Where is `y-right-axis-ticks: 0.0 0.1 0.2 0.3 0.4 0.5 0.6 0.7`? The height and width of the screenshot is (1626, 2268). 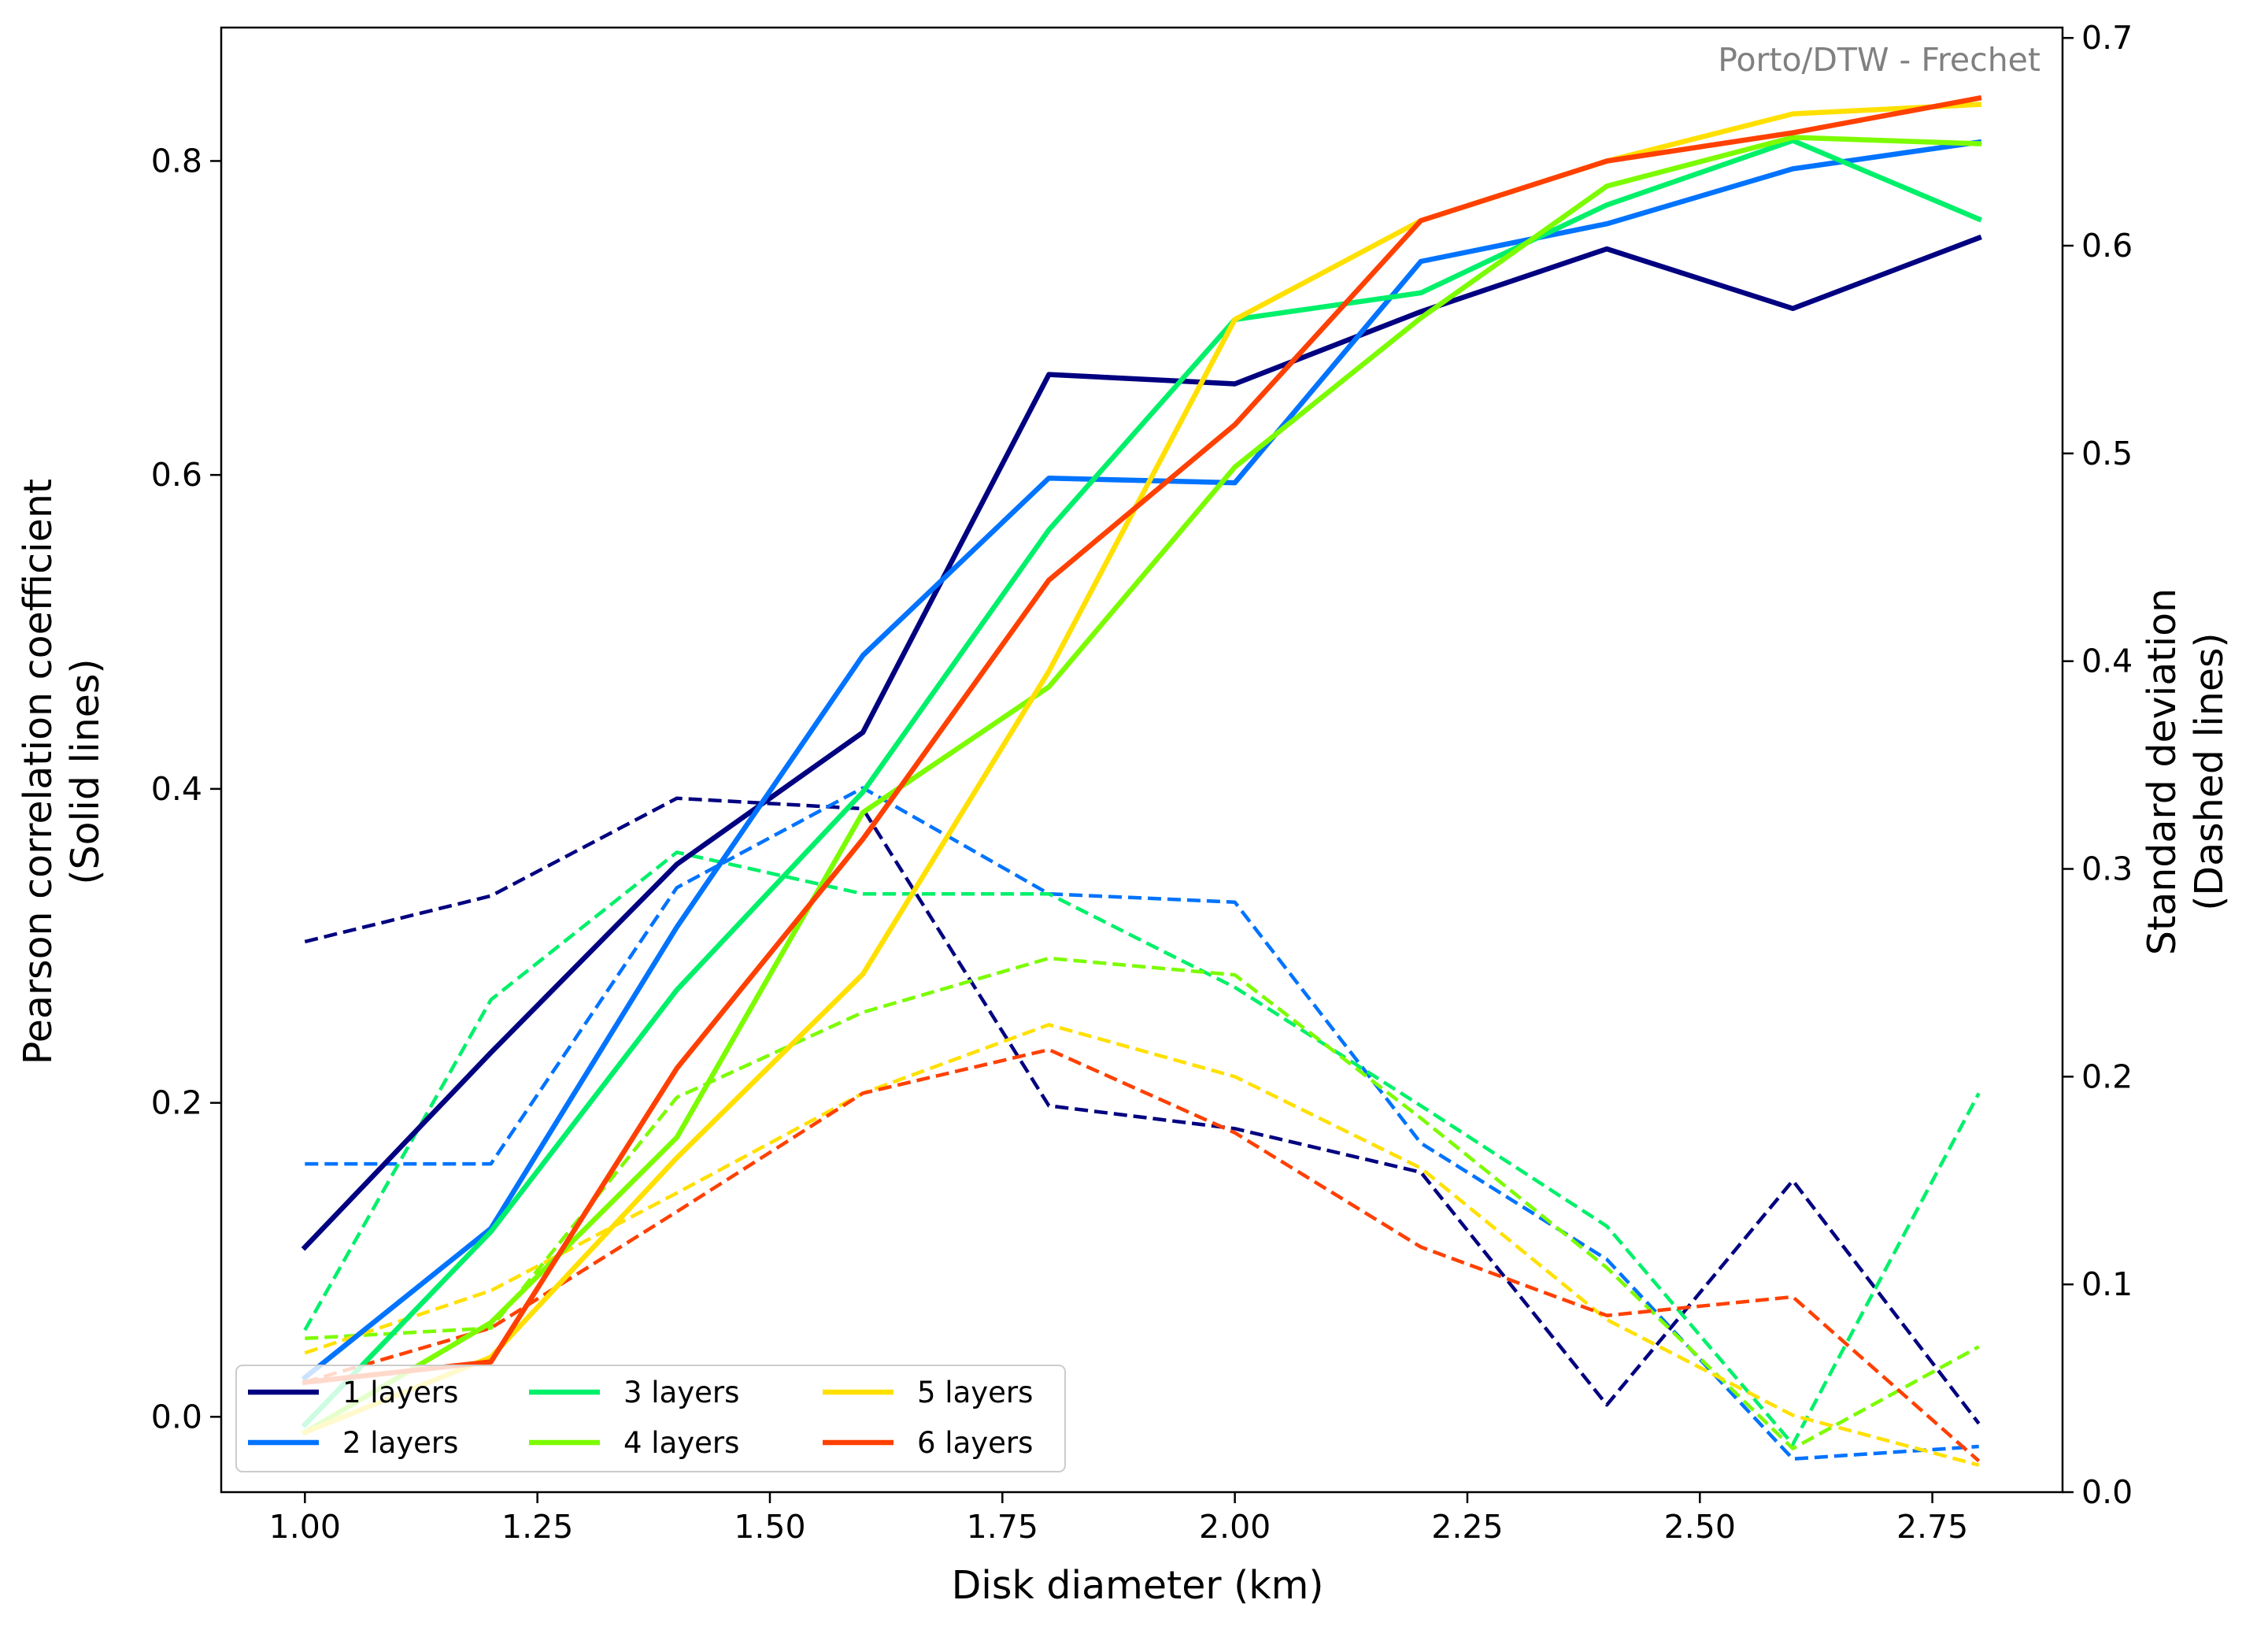 y-right-axis-ticks: 0.0 0.1 0.2 0.3 0.4 0.5 0.6 0.7 is located at coordinates (2098, 765).